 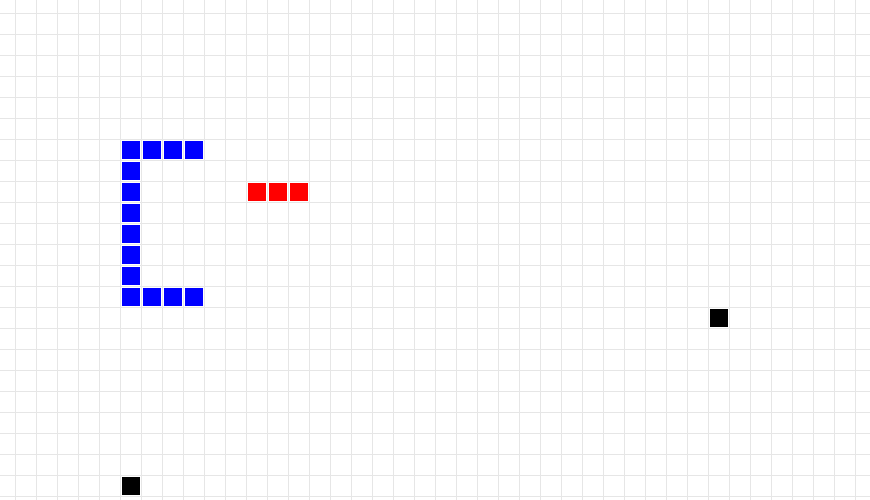 I want to click on blue-snake-head, so click(x=194, y=150).